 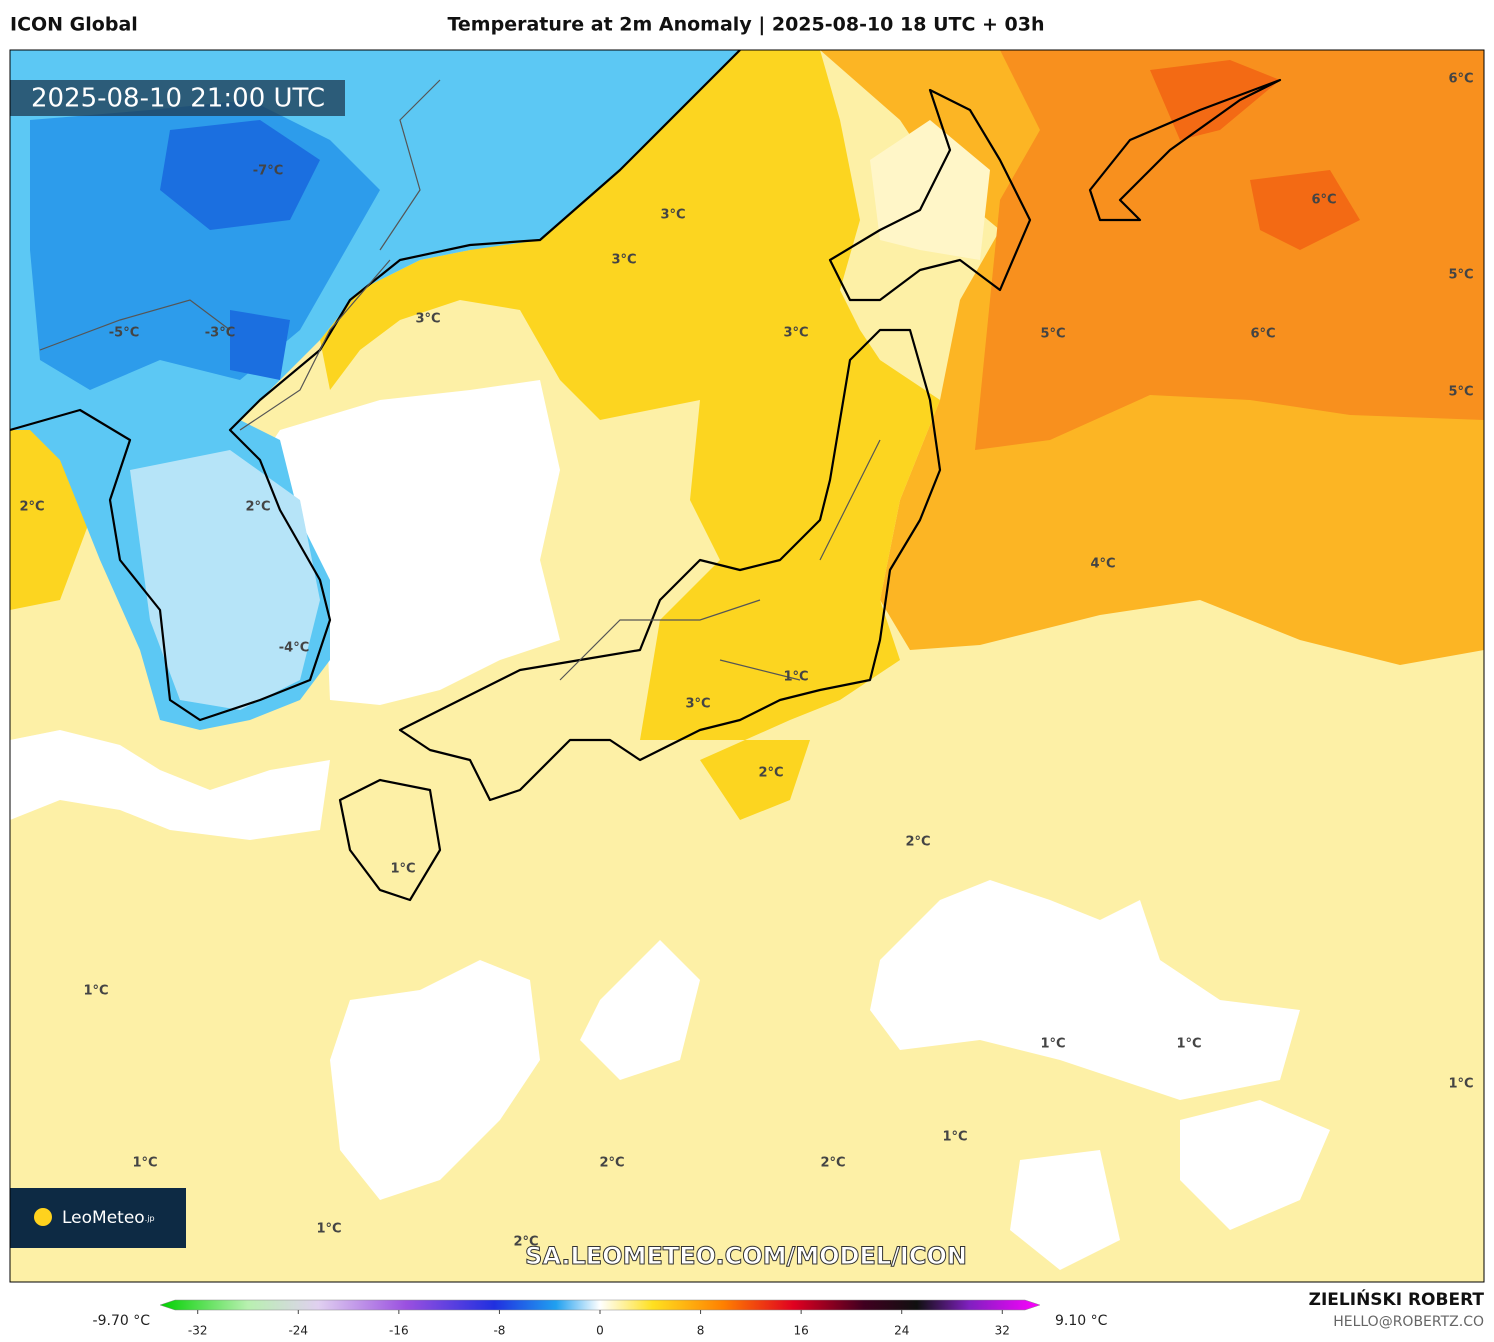 What do you see at coordinates (122, 1321) in the screenshot?
I see `min-value: -9.70 °C` at bounding box center [122, 1321].